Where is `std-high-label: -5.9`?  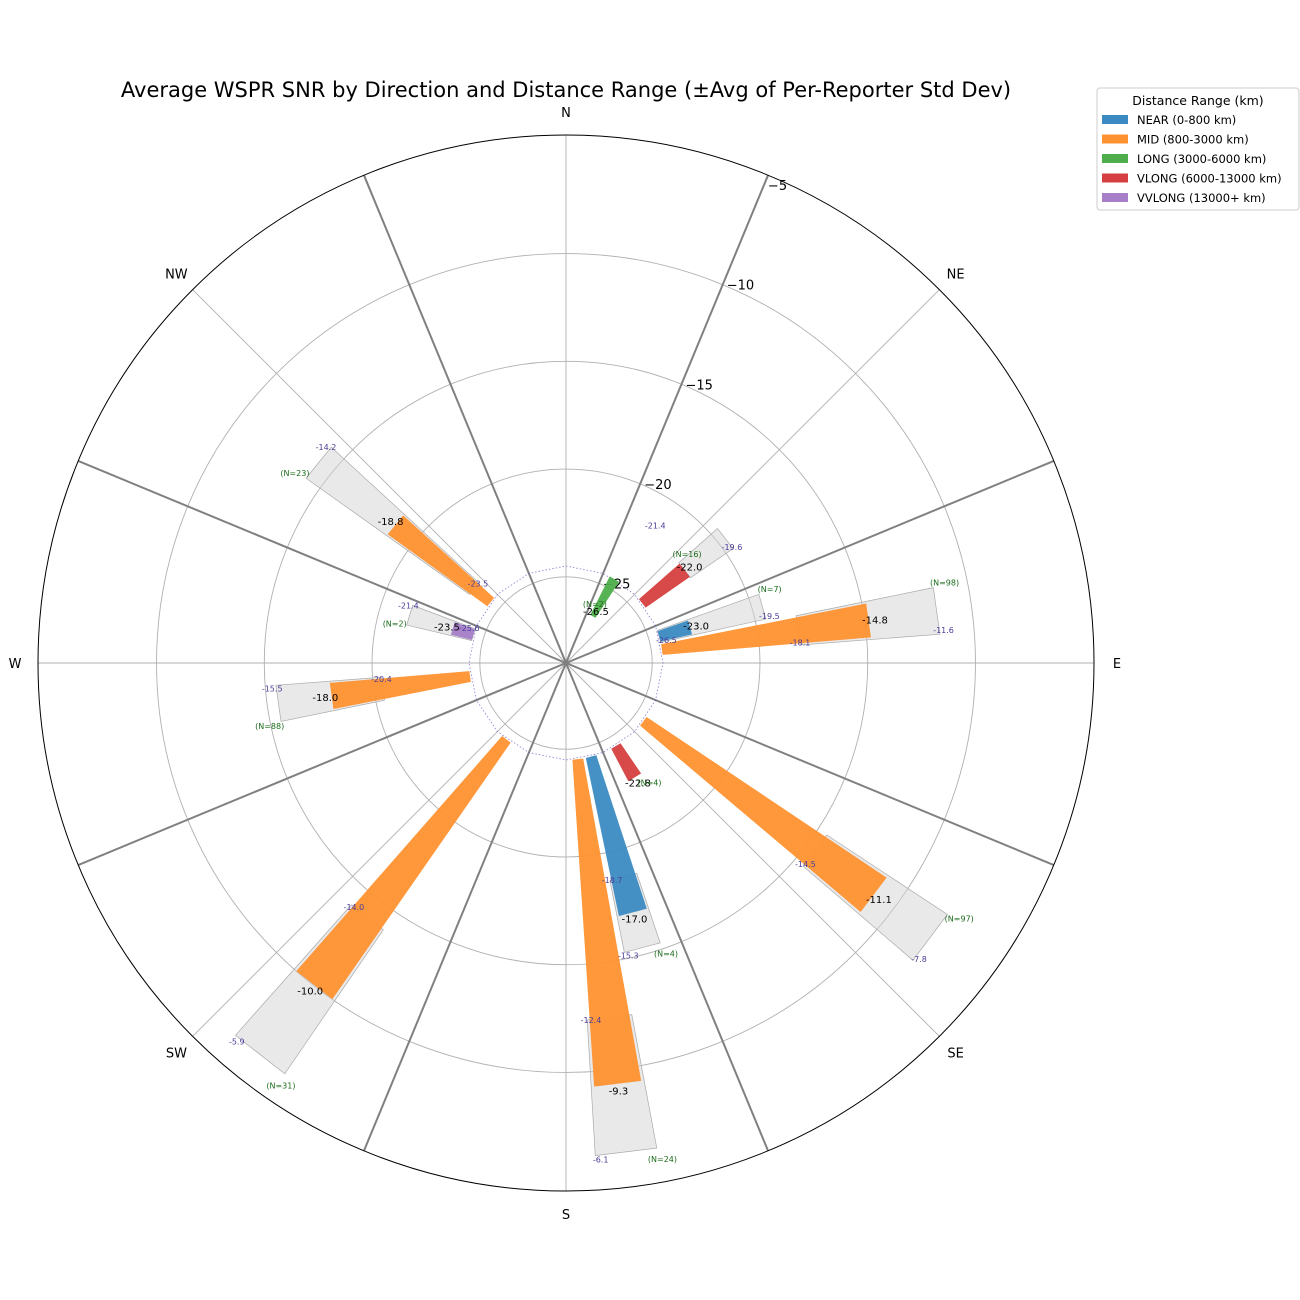
std-high-label: -5.9 is located at coordinates (237, 1042).